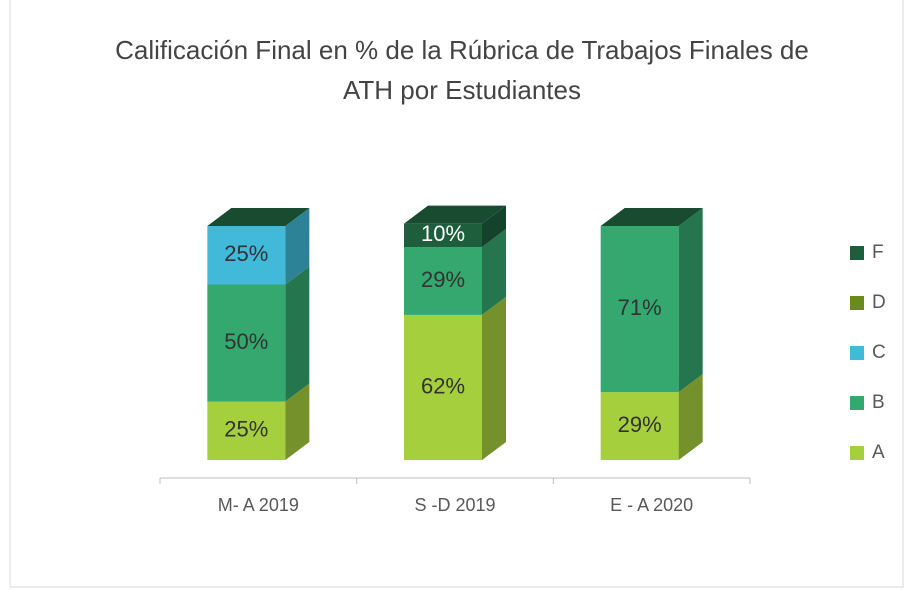  Describe the element at coordinates (879, 302) in the screenshot. I see `legend-label: D` at that location.